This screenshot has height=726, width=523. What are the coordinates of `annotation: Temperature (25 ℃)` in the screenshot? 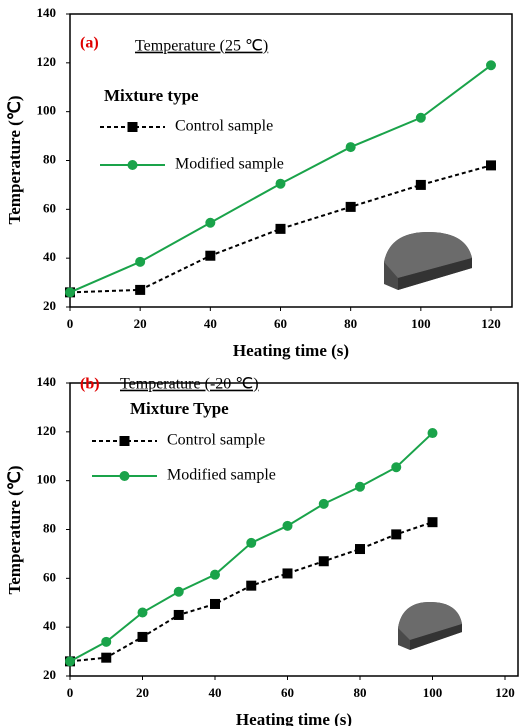 It's located at (201, 46).